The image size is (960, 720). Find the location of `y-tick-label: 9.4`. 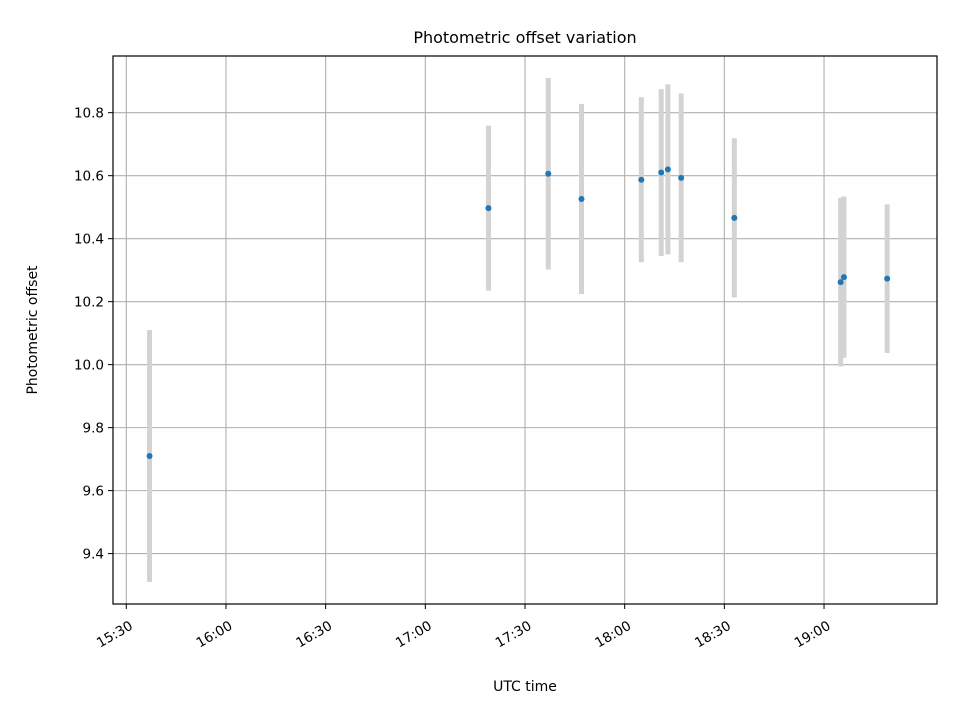

y-tick-label: 9.4 is located at coordinates (93, 555).